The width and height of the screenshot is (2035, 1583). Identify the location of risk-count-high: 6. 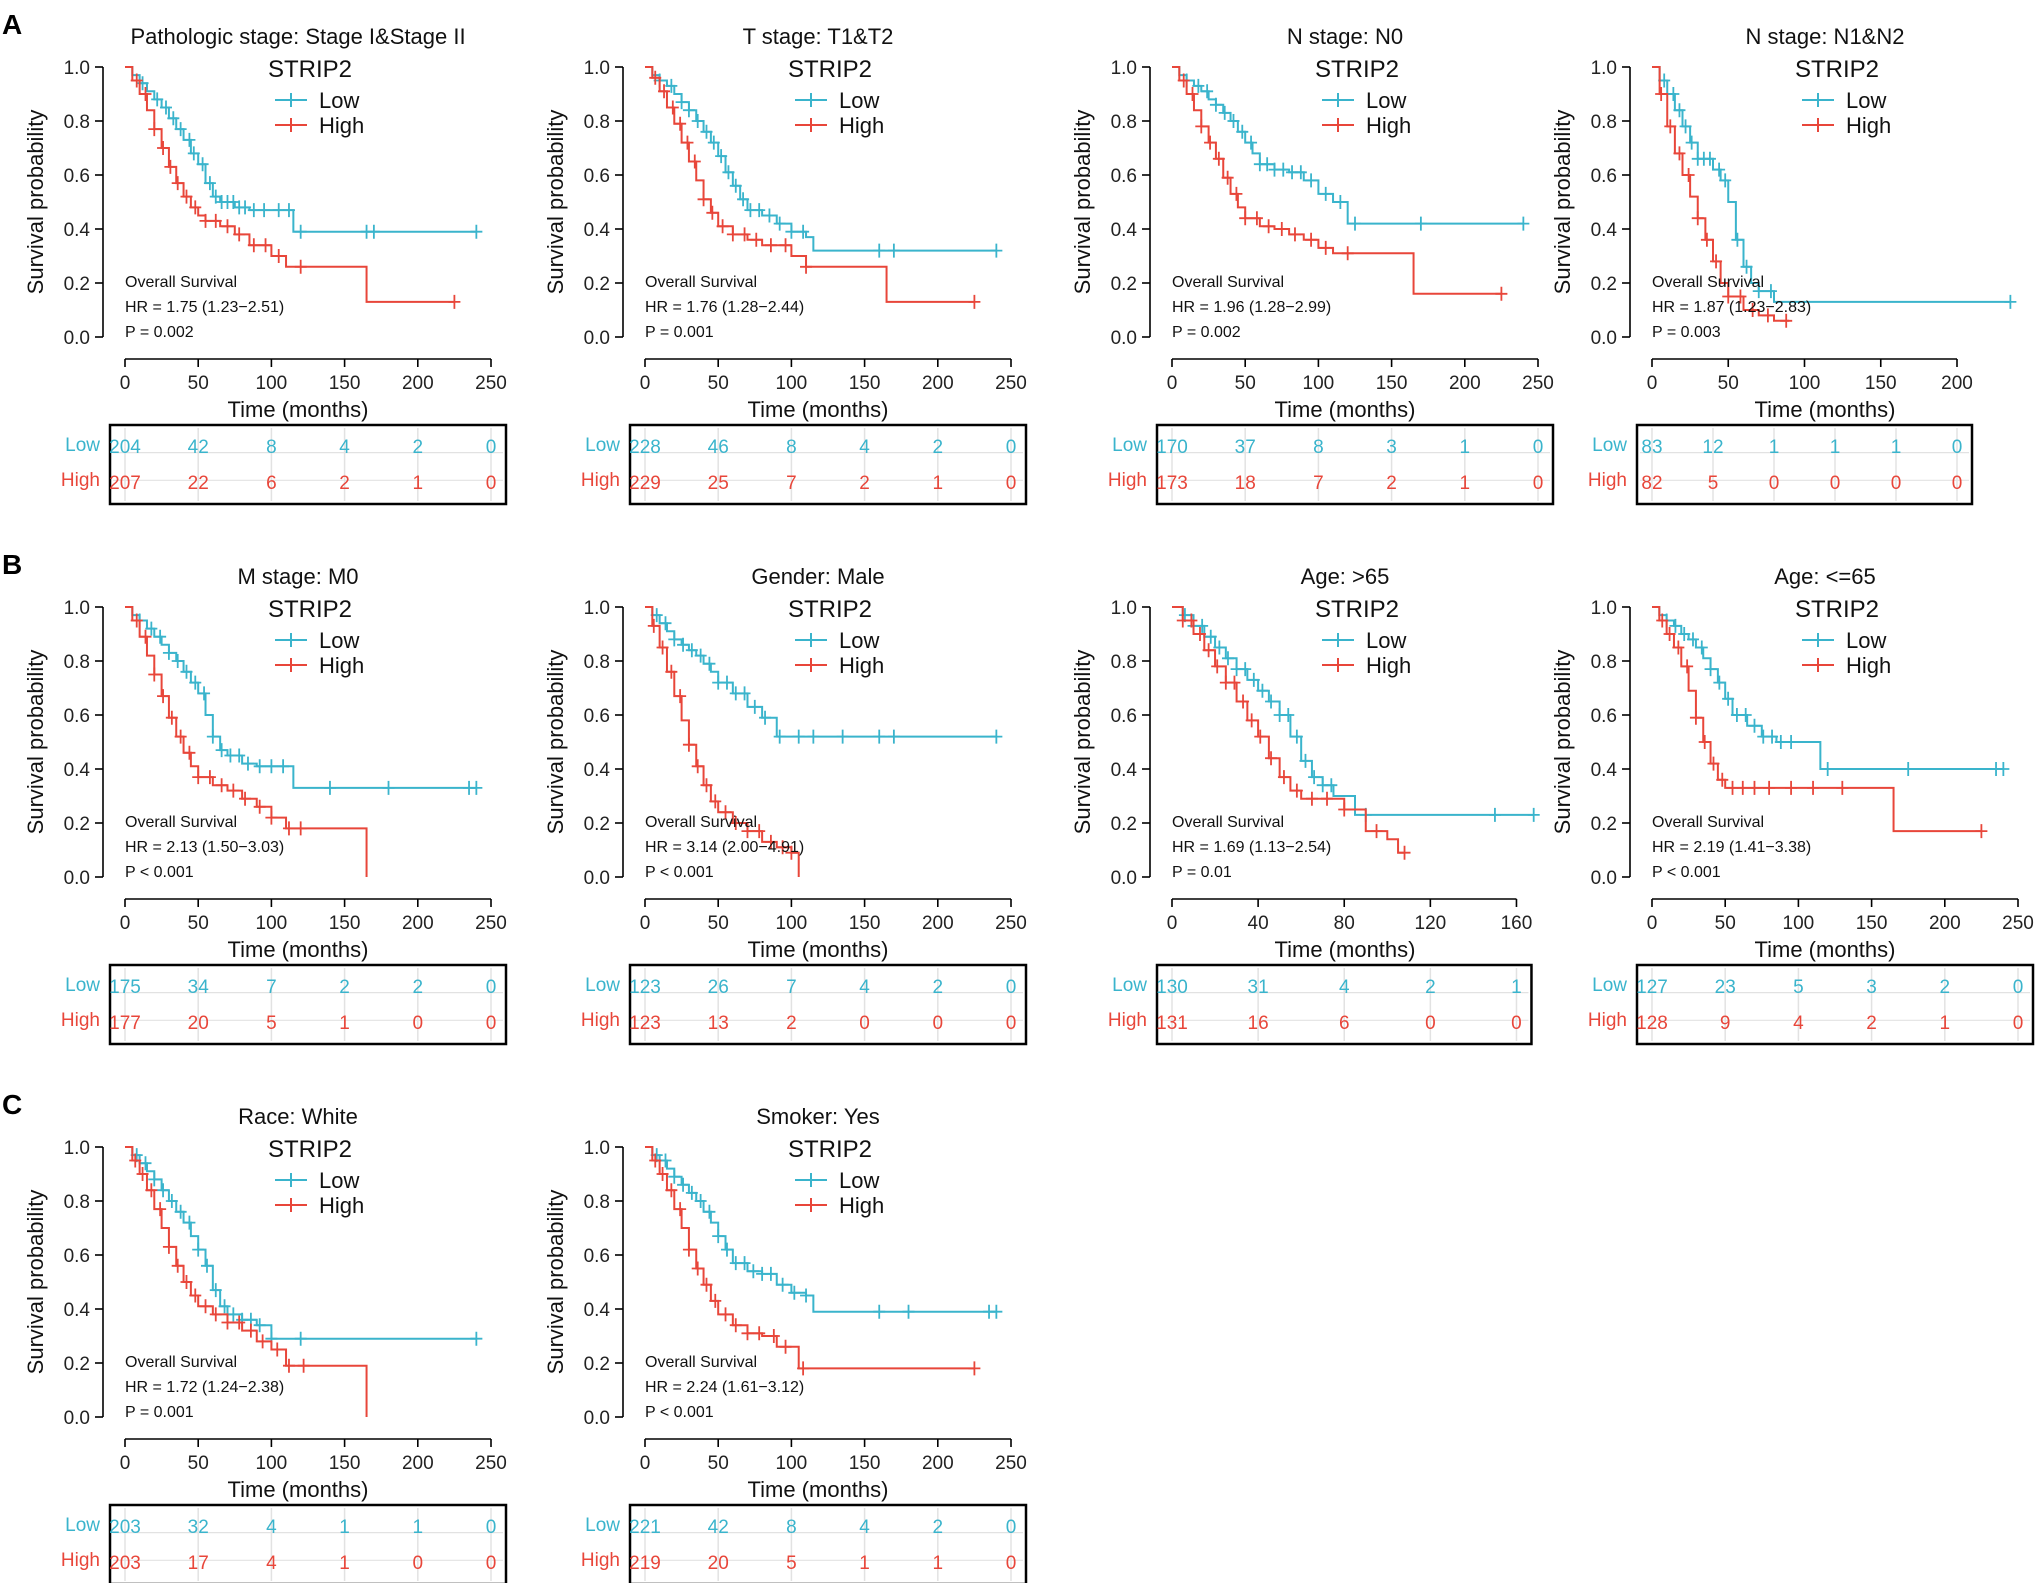
(1344, 1023).